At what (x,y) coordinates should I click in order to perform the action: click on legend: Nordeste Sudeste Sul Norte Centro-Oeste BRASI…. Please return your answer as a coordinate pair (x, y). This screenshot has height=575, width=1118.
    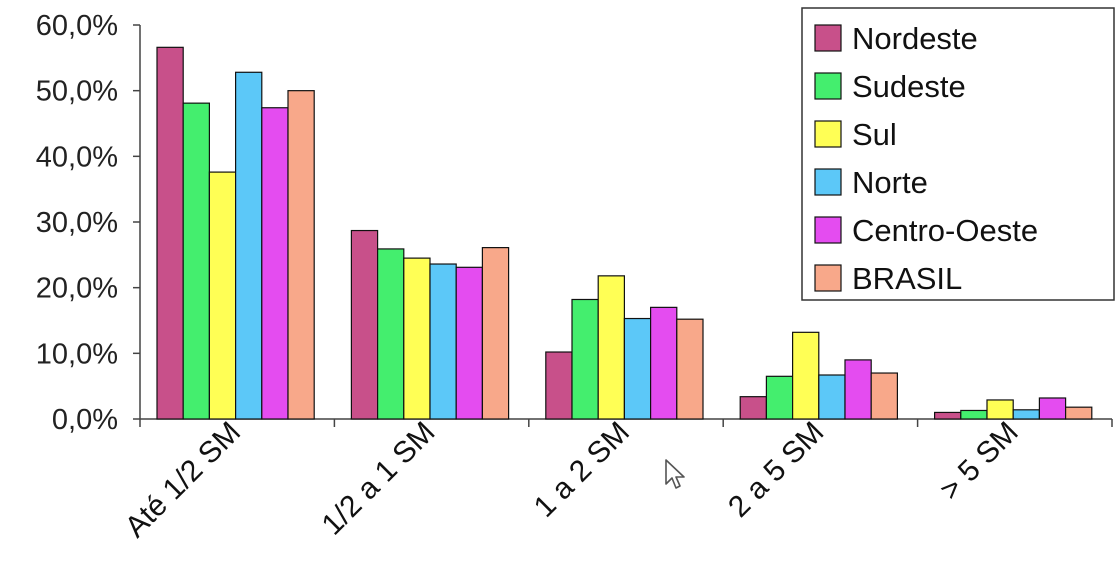
    Looking at the image, I should click on (958, 154).